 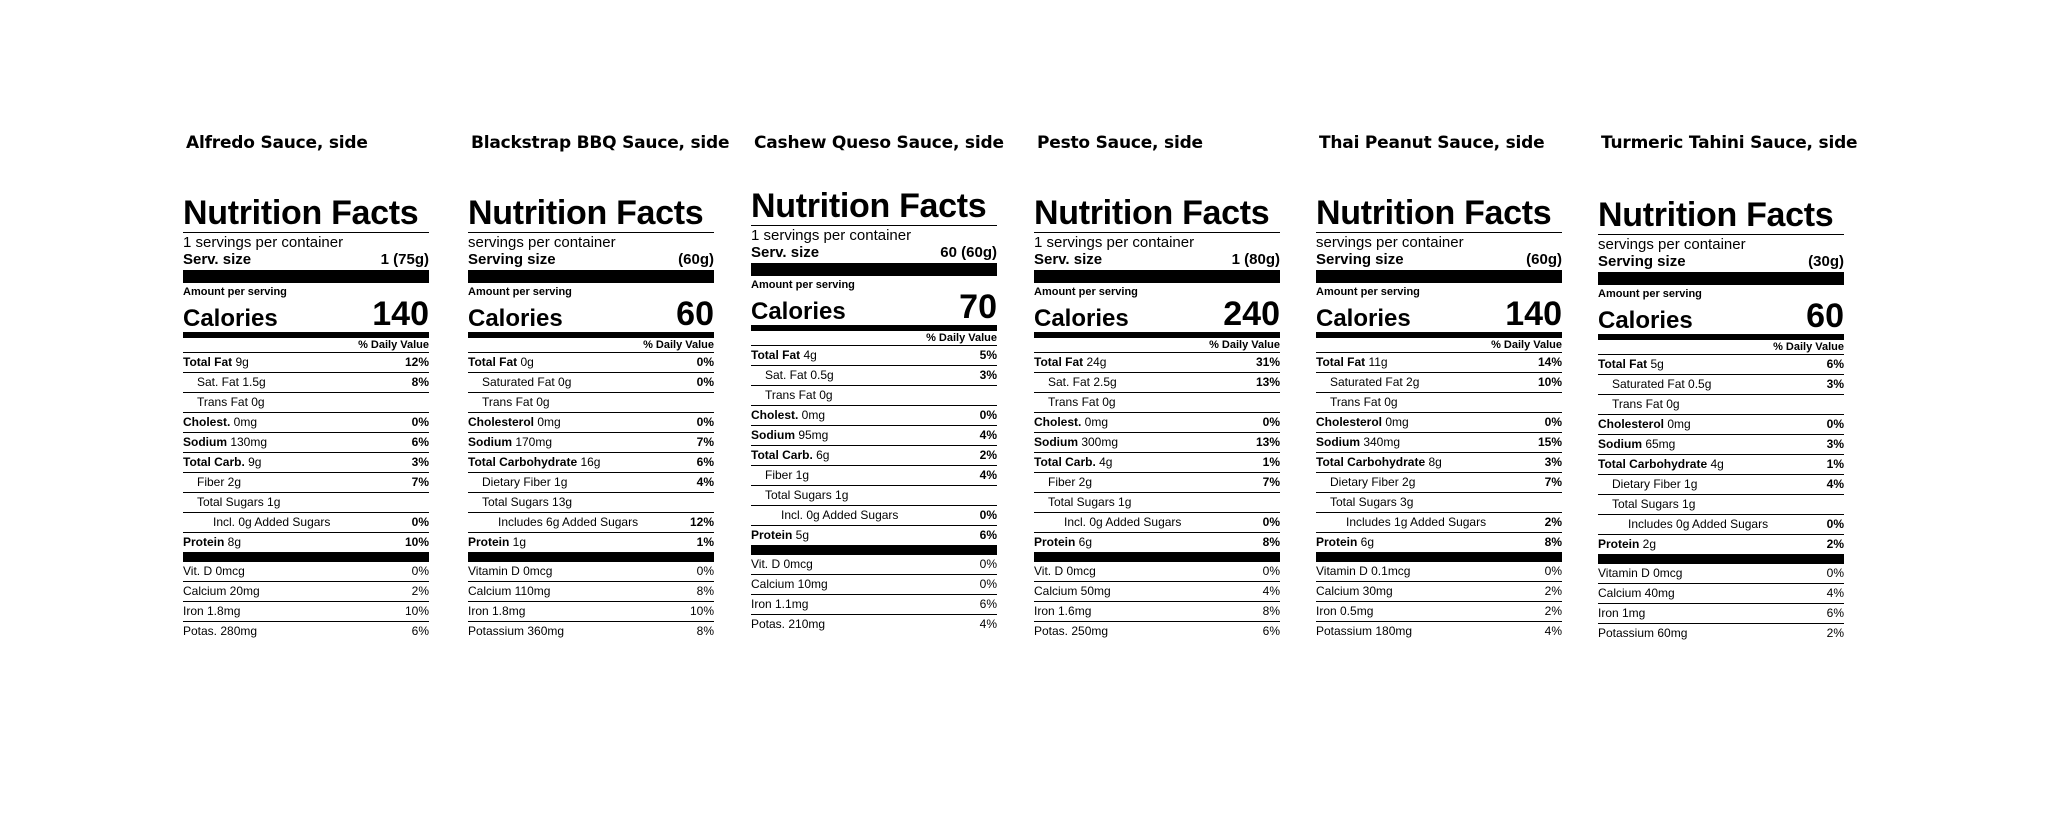 I want to click on product-title: Cashew Queso Sauce, side, so click(x=879, y=143).